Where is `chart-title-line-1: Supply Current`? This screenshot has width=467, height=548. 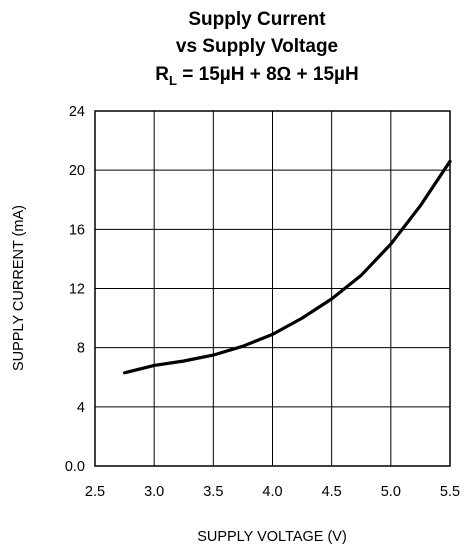 chart-title-line-1: Supply Current is located at coordinates (257, 19).